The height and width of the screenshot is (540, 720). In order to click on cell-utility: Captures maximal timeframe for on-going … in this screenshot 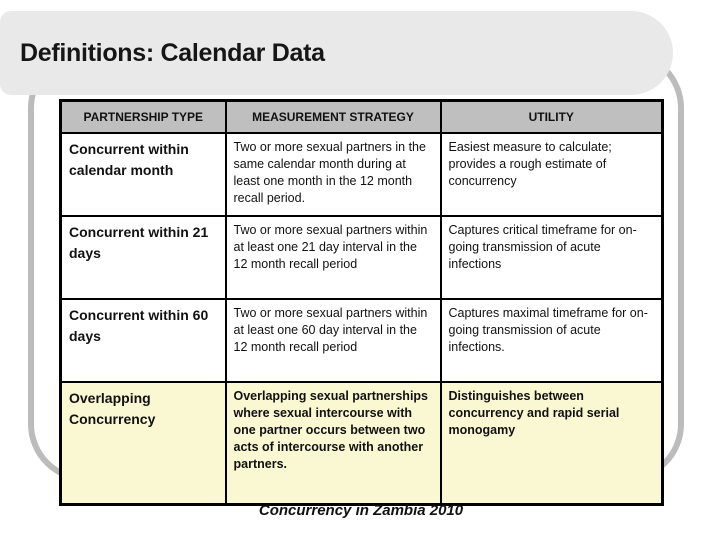, I will do `click(551, 340)`.